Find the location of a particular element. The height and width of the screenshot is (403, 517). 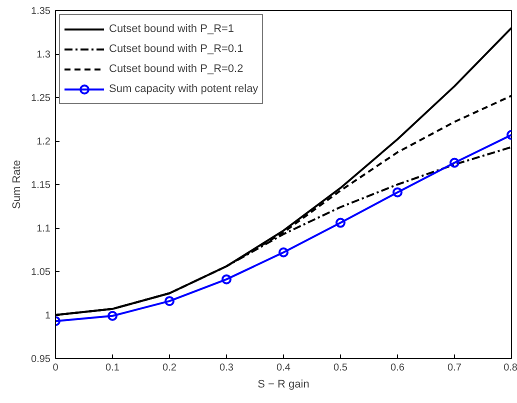

y-axis-title: Sum Rate is located at coordinates (17, 184).